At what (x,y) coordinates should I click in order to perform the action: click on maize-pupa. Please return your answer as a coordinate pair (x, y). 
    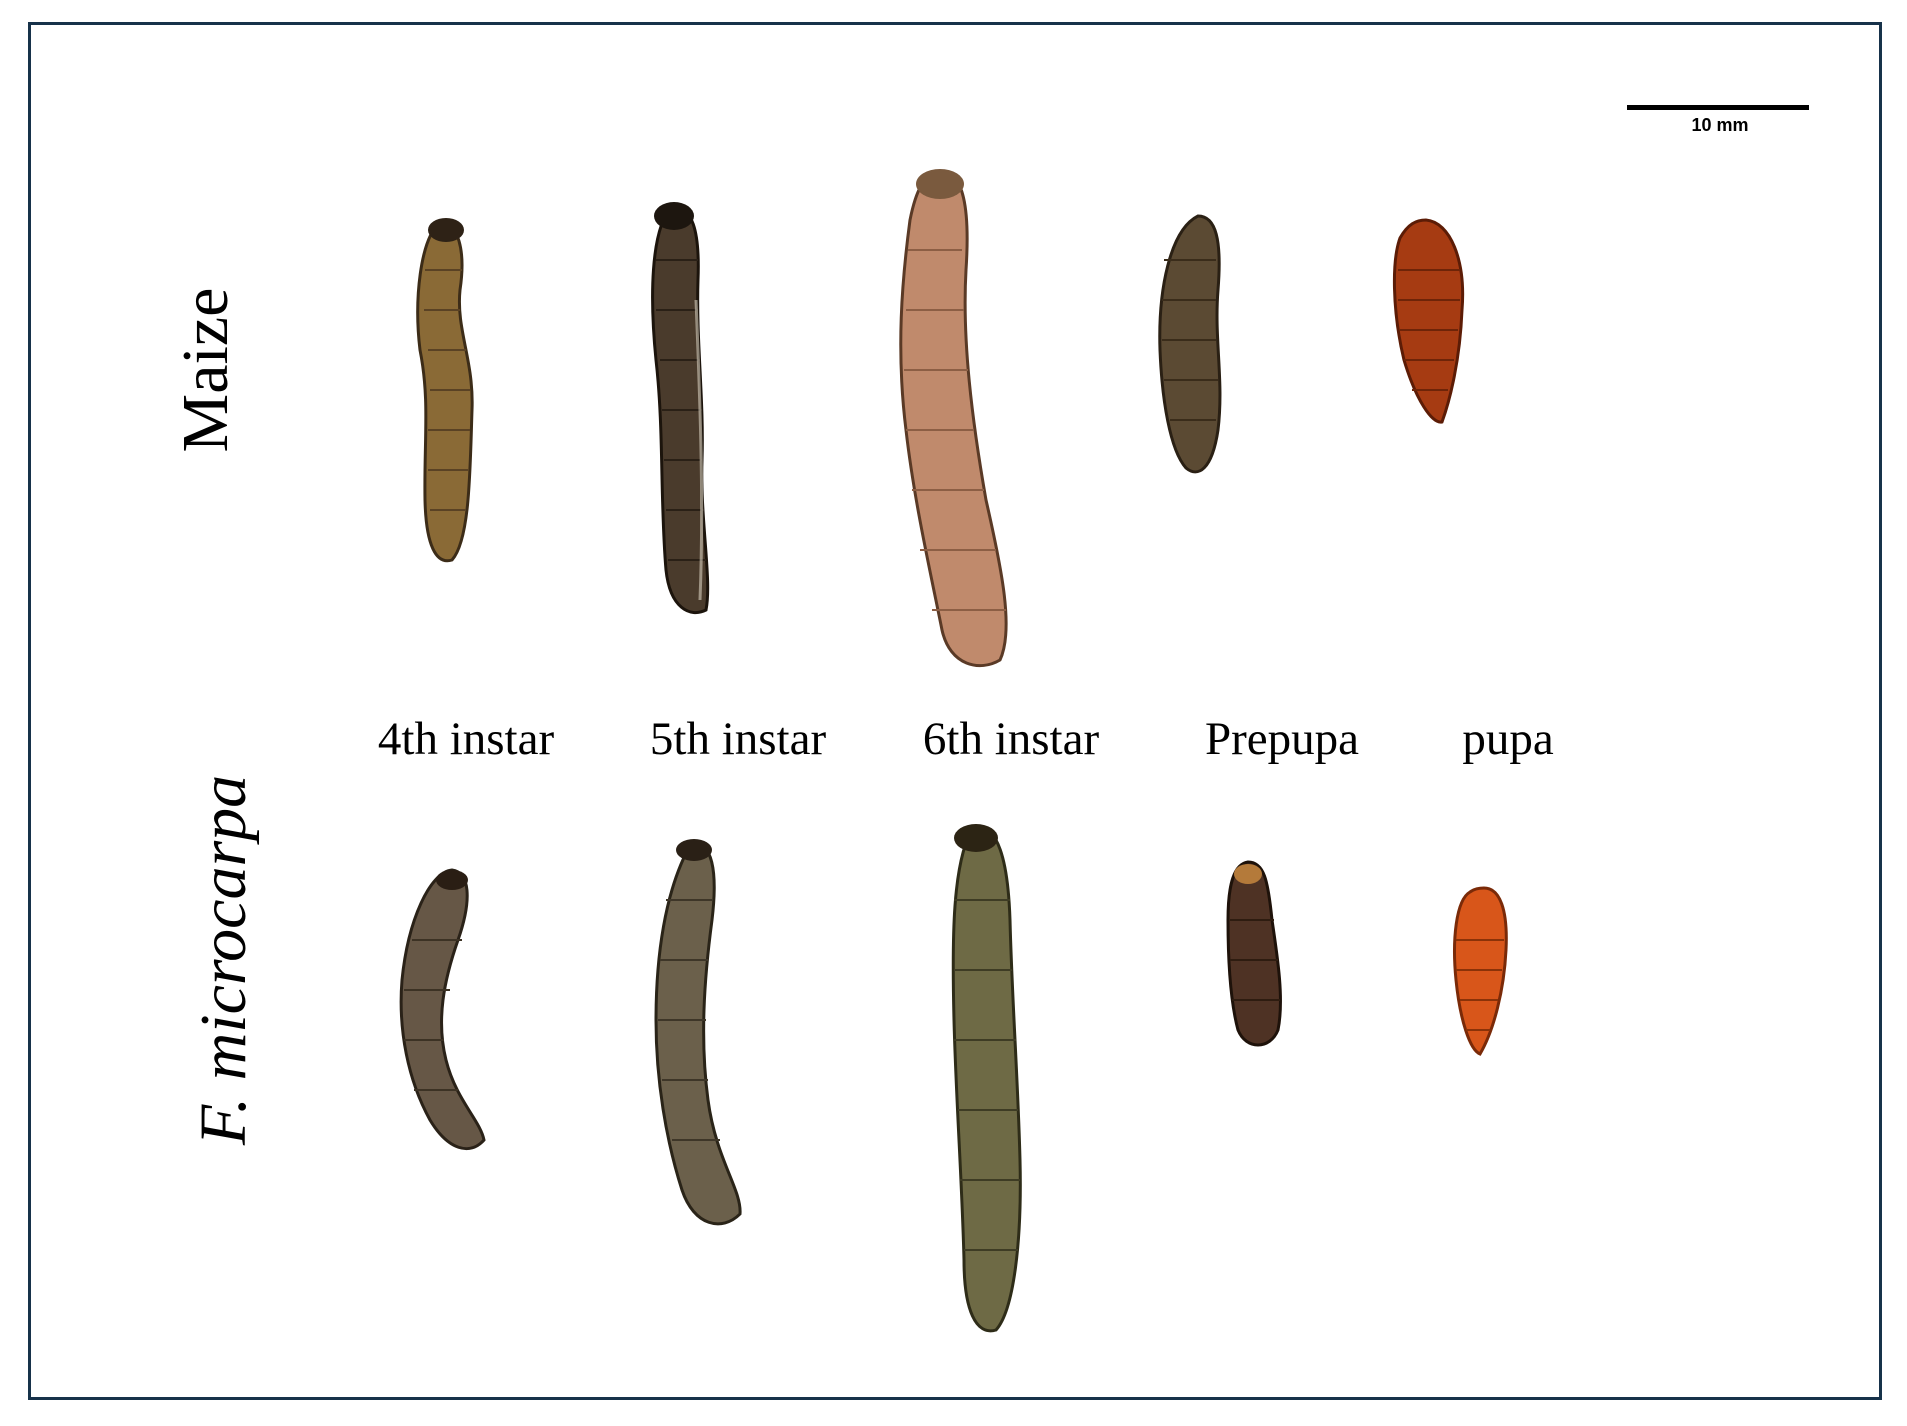
    Looking at the image, I should click on (1428, 321).